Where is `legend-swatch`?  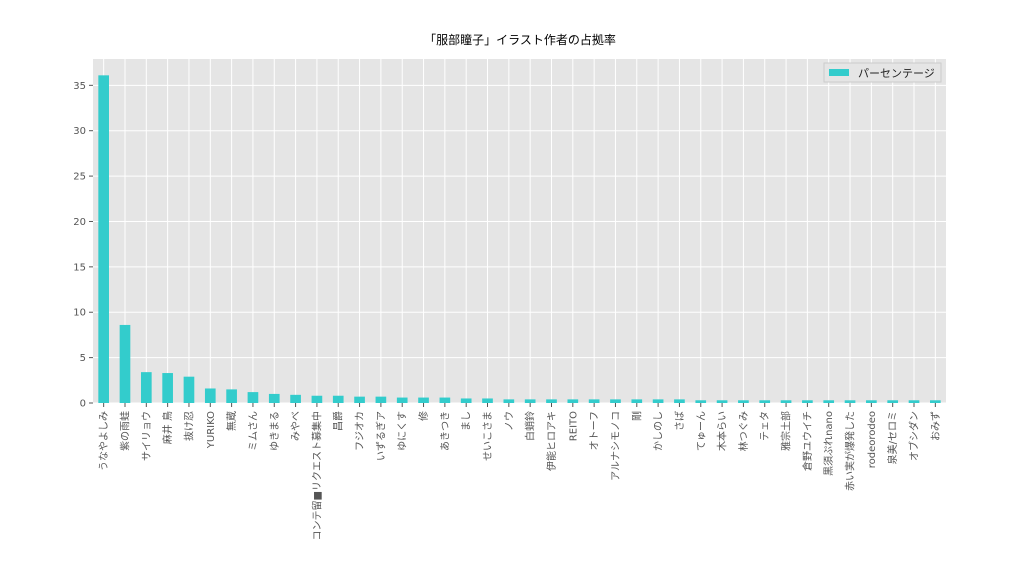 legend-swatch is located at coordinates (839, 72).